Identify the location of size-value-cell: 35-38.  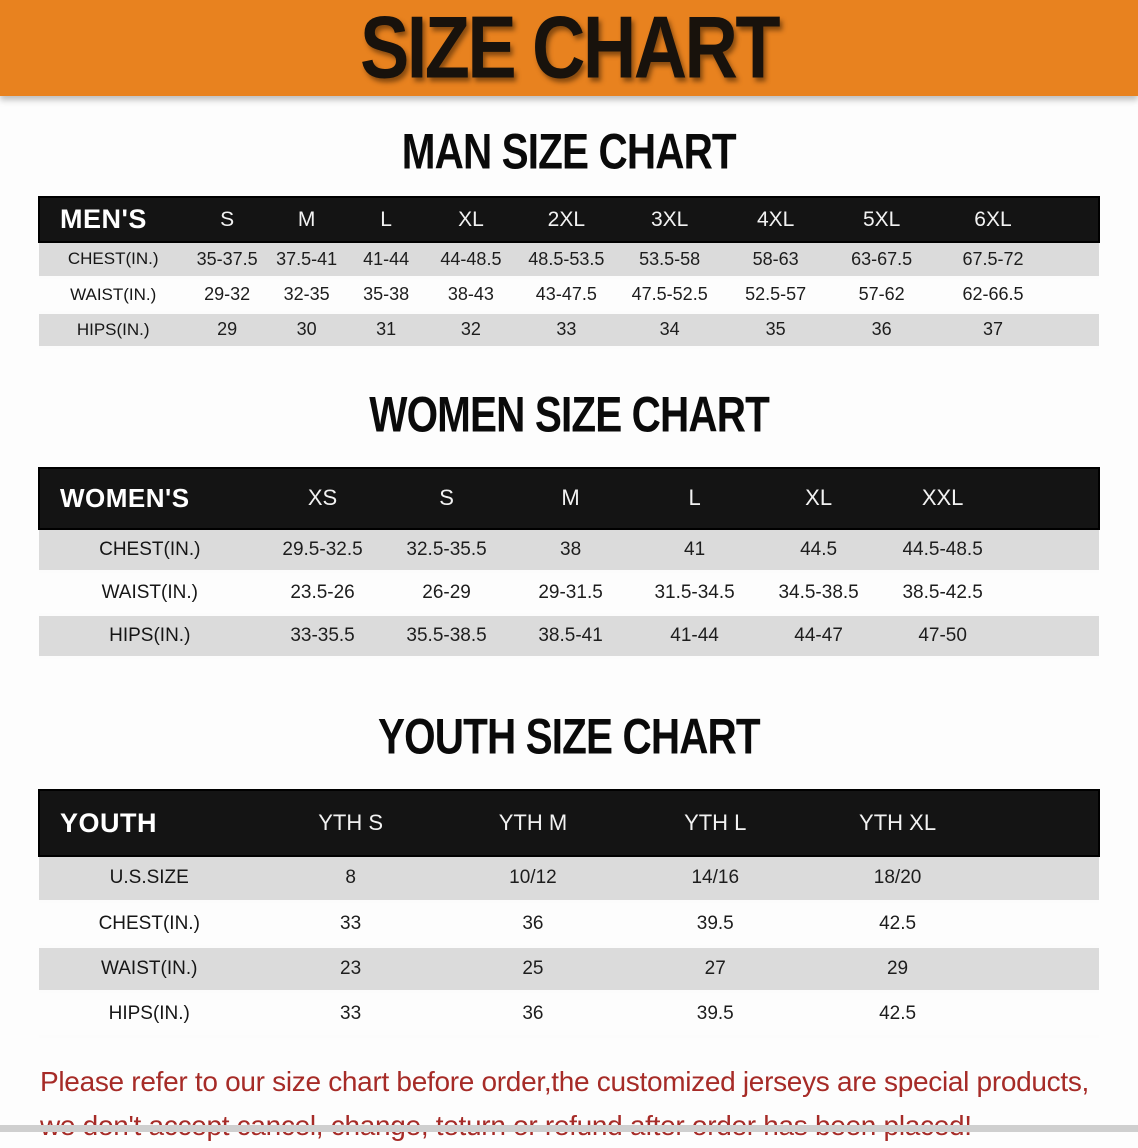
(386, 294).